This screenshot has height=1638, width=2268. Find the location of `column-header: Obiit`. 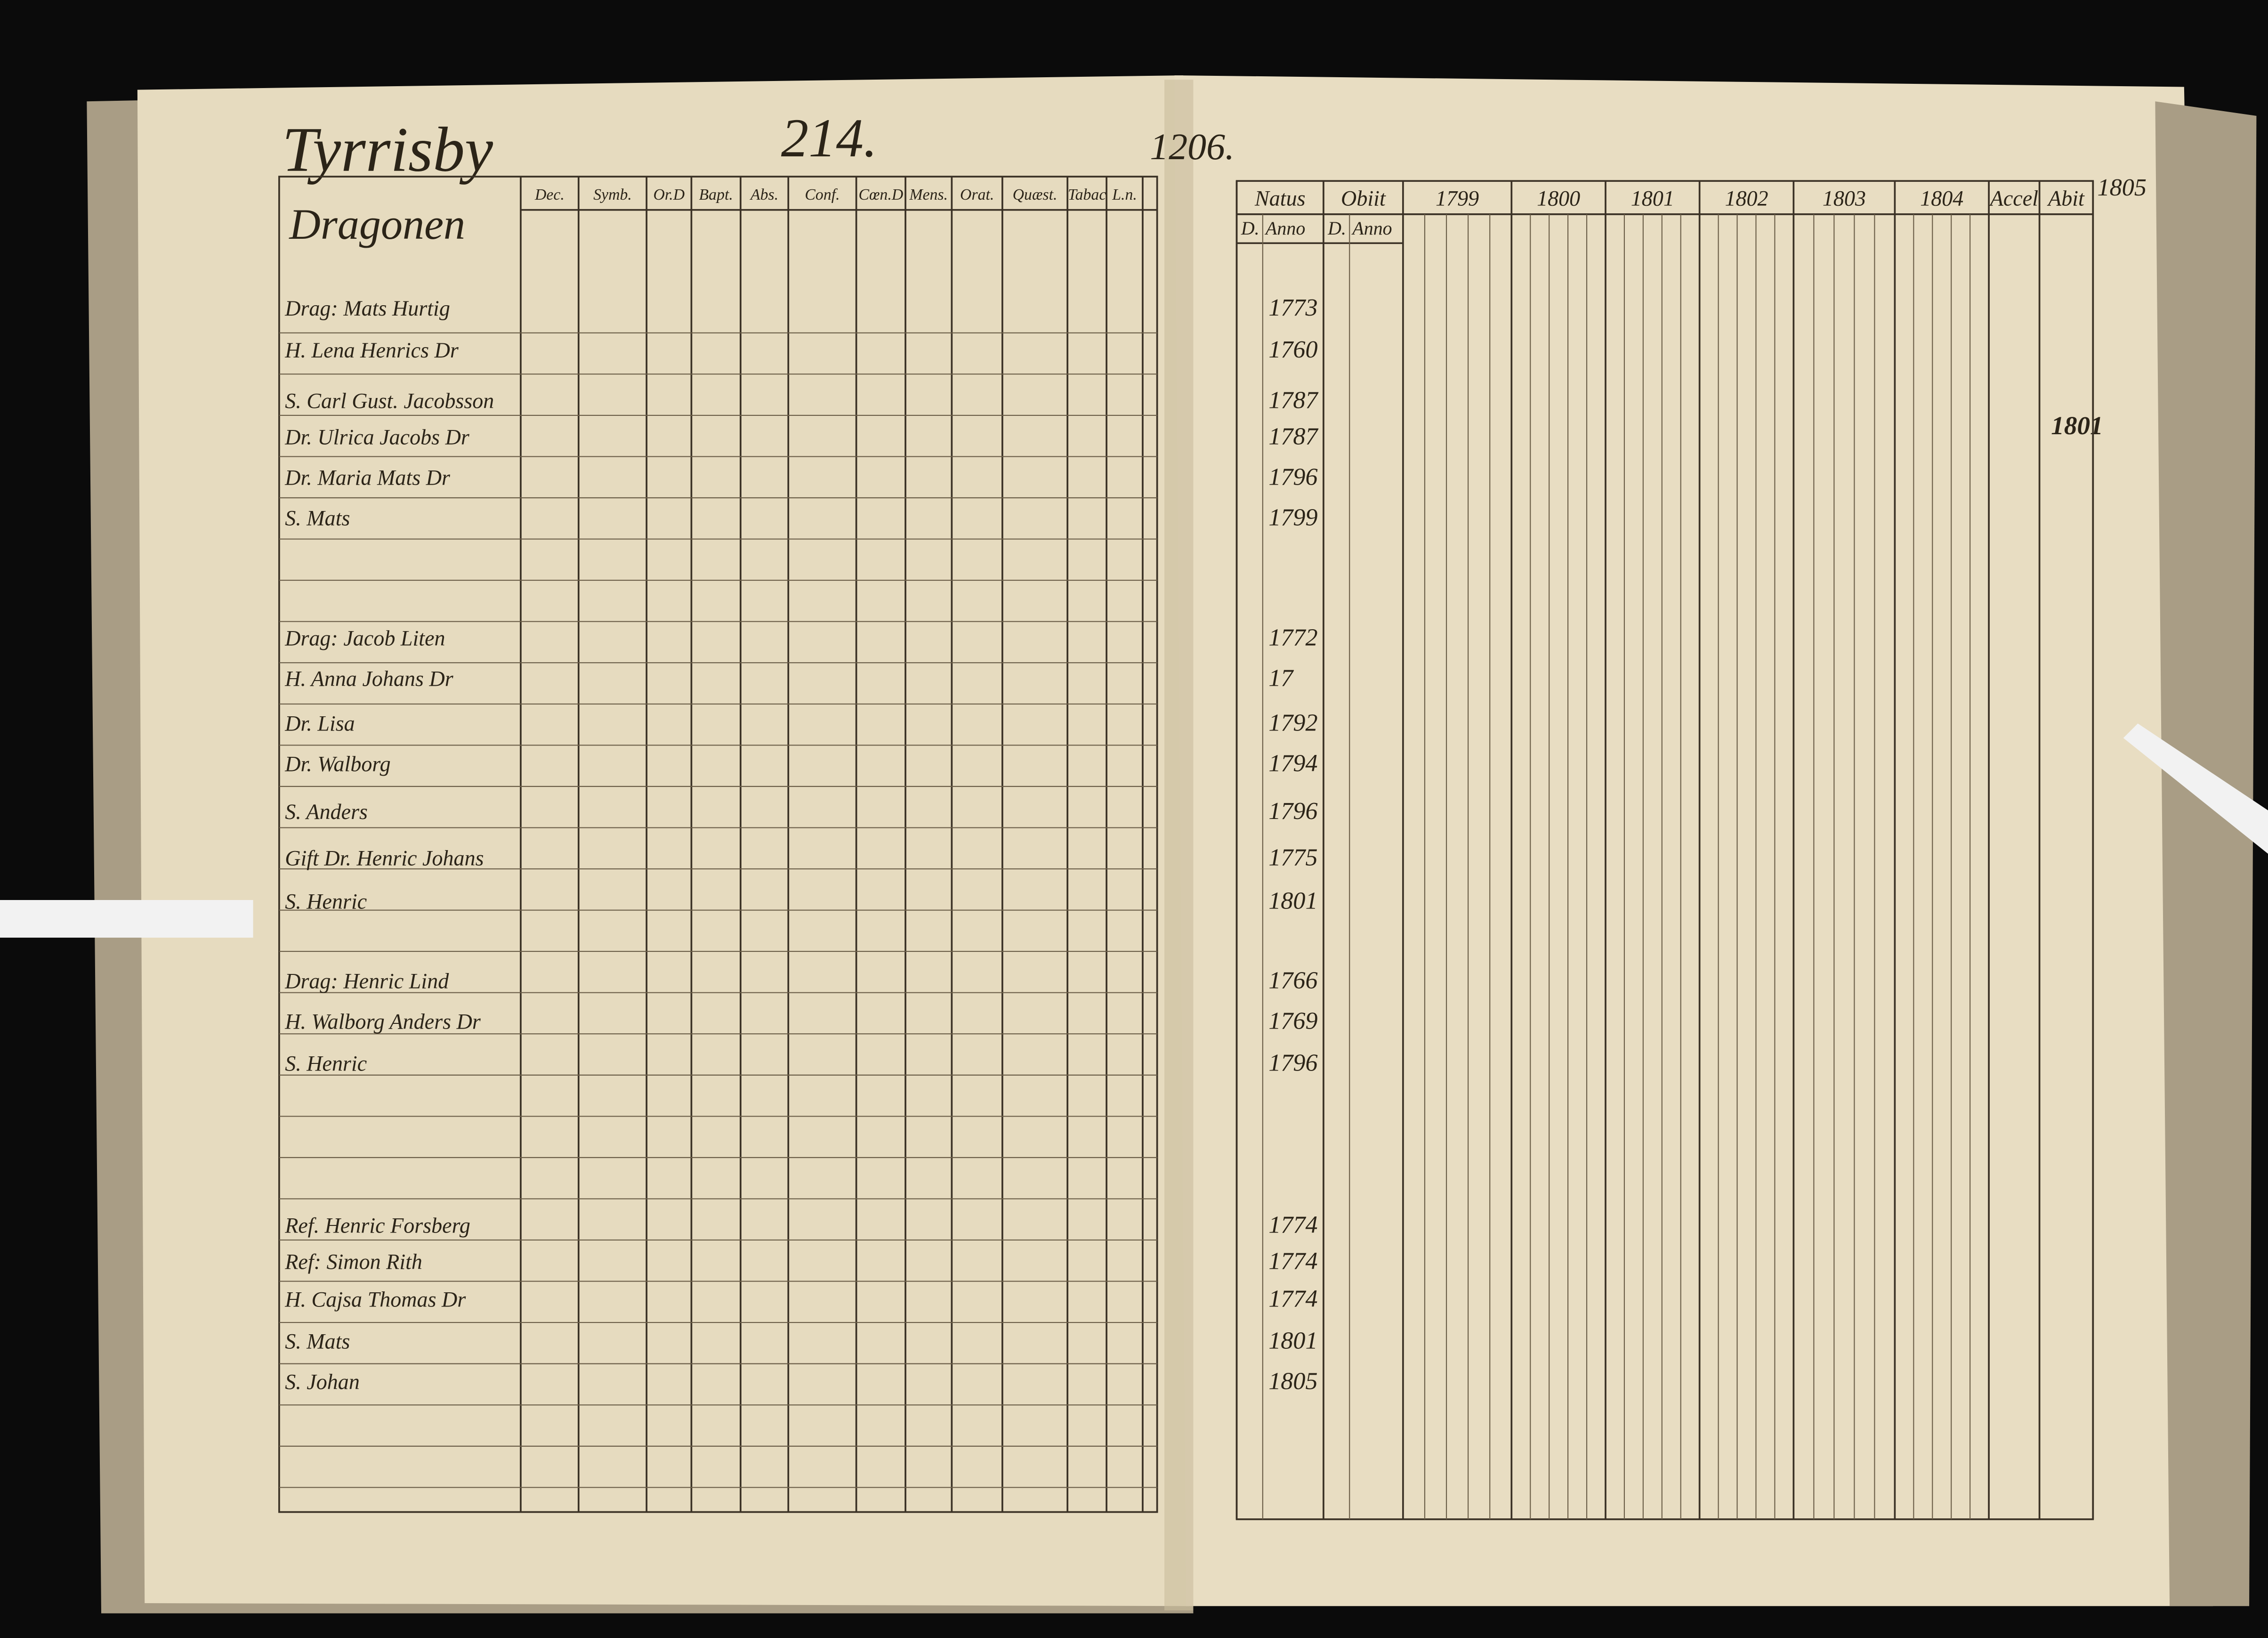

column-header: Obiit is located at coordinates (1364, 198).